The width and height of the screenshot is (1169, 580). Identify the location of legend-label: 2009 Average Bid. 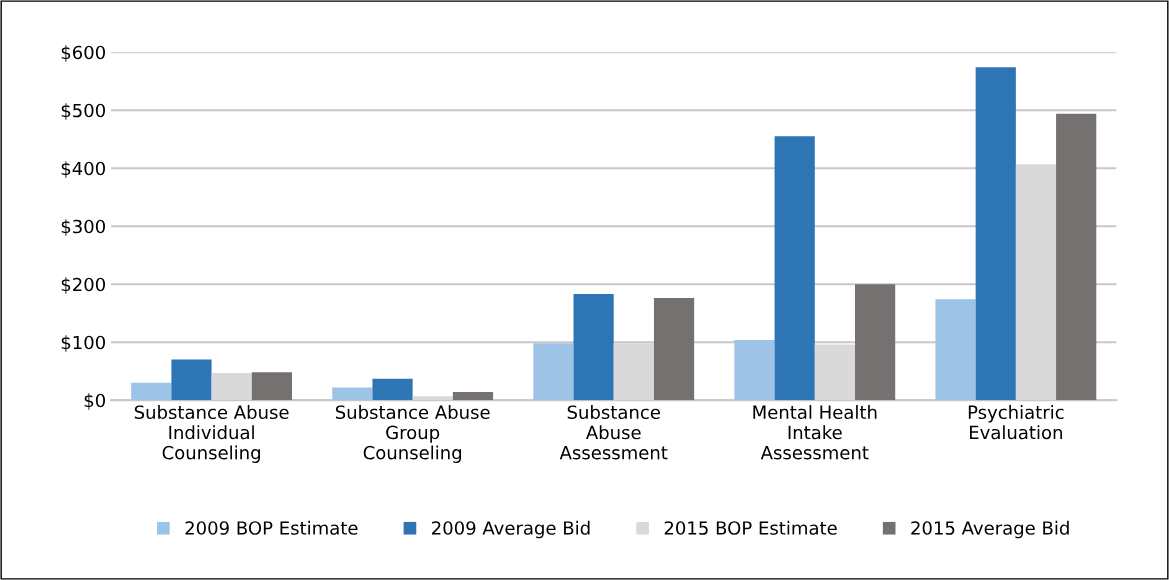
(511, 529).